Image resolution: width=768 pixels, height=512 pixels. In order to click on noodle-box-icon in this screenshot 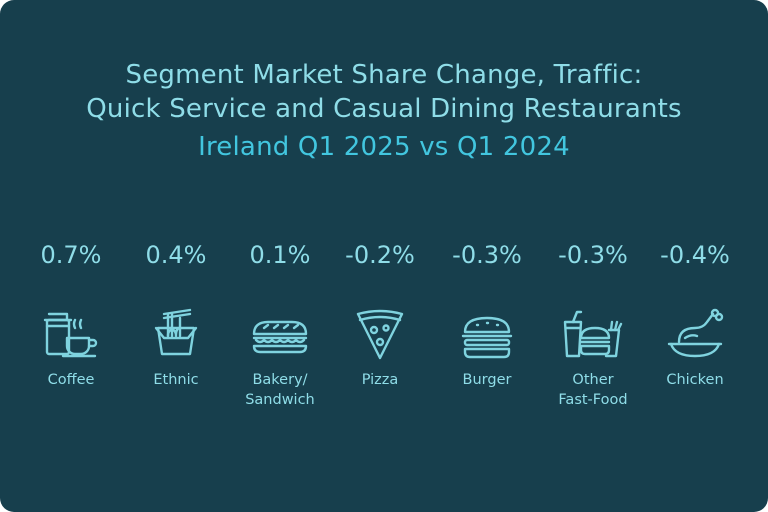, I will do `click(176, 335)`.